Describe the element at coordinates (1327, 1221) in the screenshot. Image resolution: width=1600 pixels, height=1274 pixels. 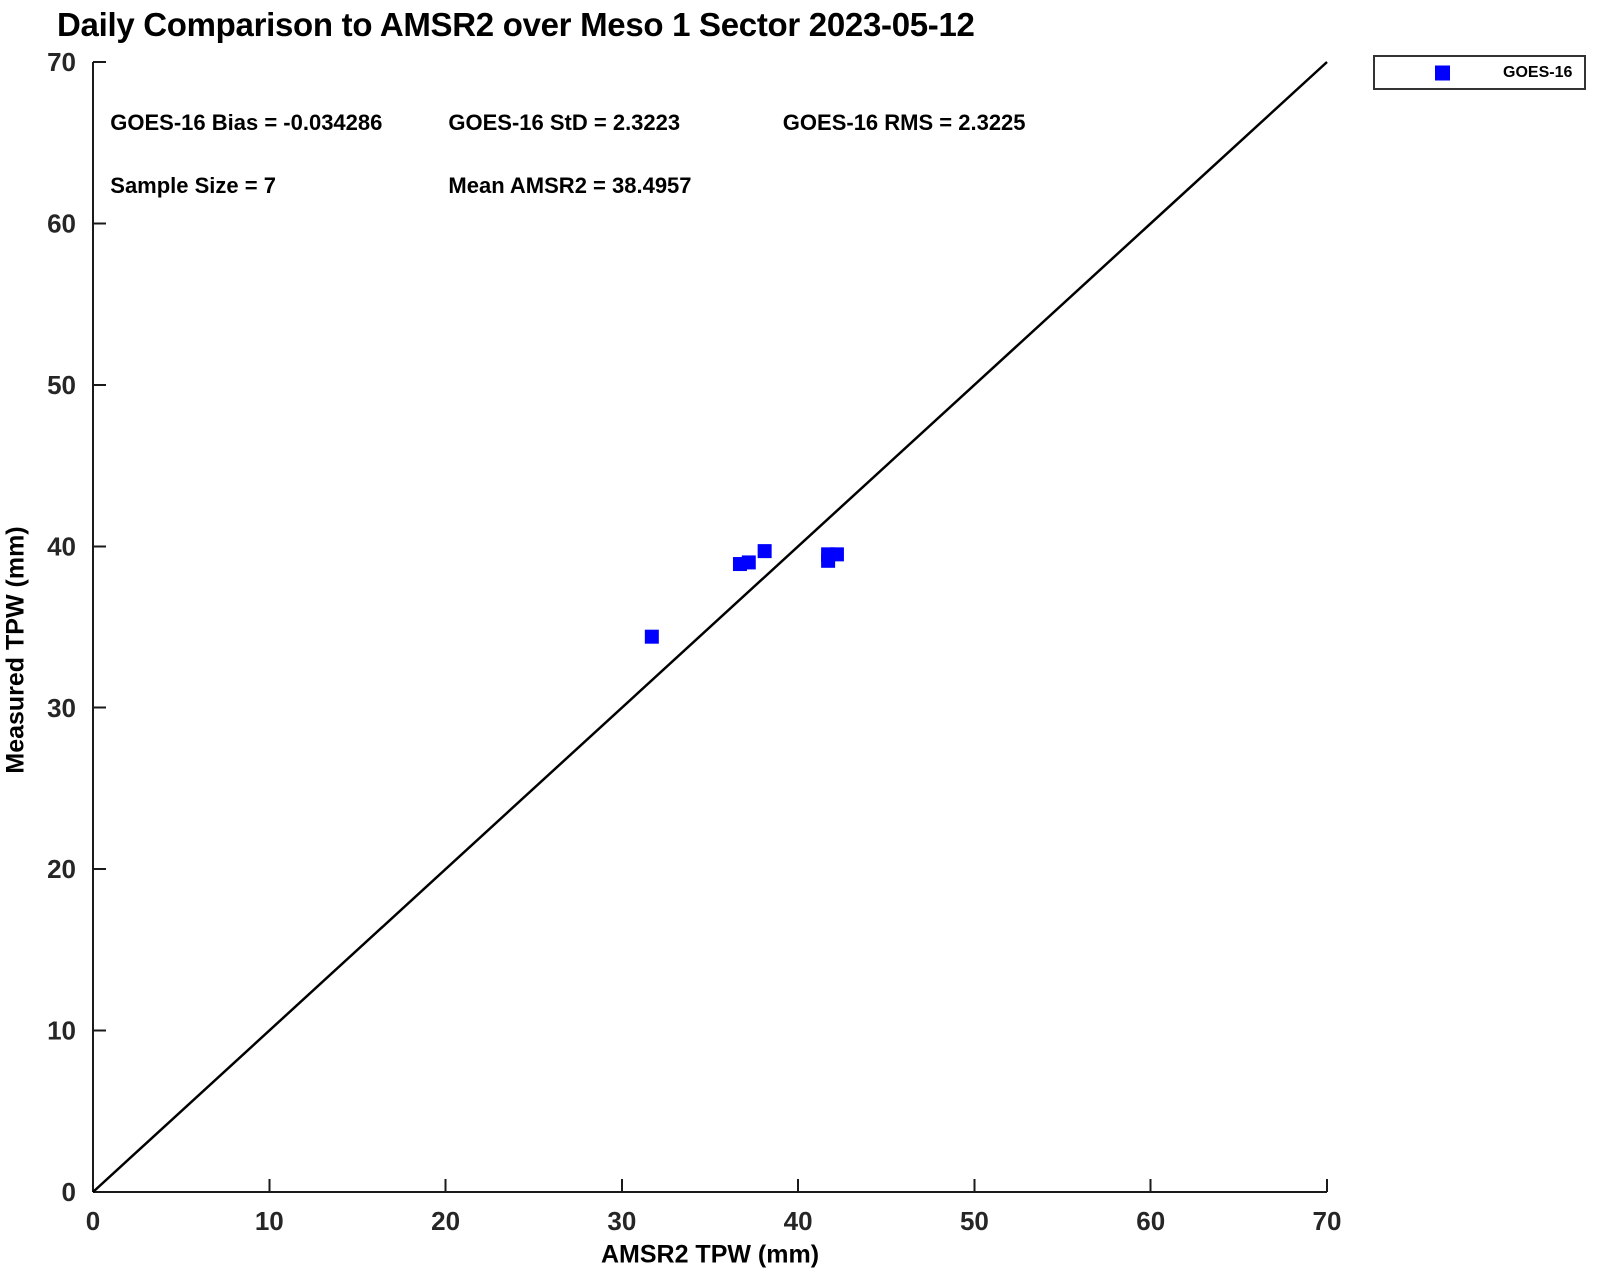
I see `x-tick-label: 70` at that location.